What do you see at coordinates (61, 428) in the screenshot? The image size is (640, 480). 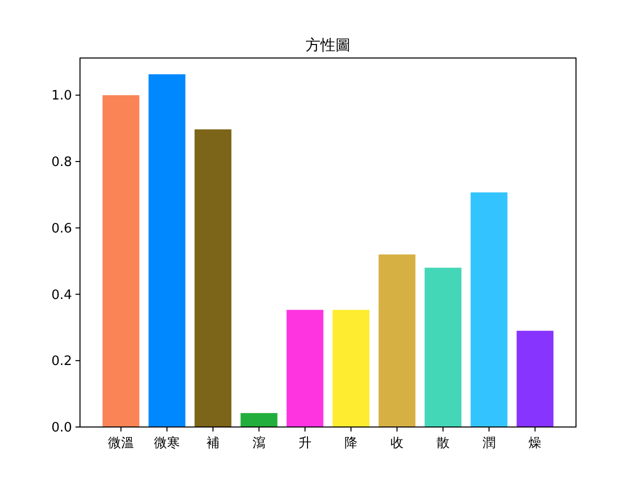 I see `y-tick-label: 0.0` at bounding box center [61, 428].